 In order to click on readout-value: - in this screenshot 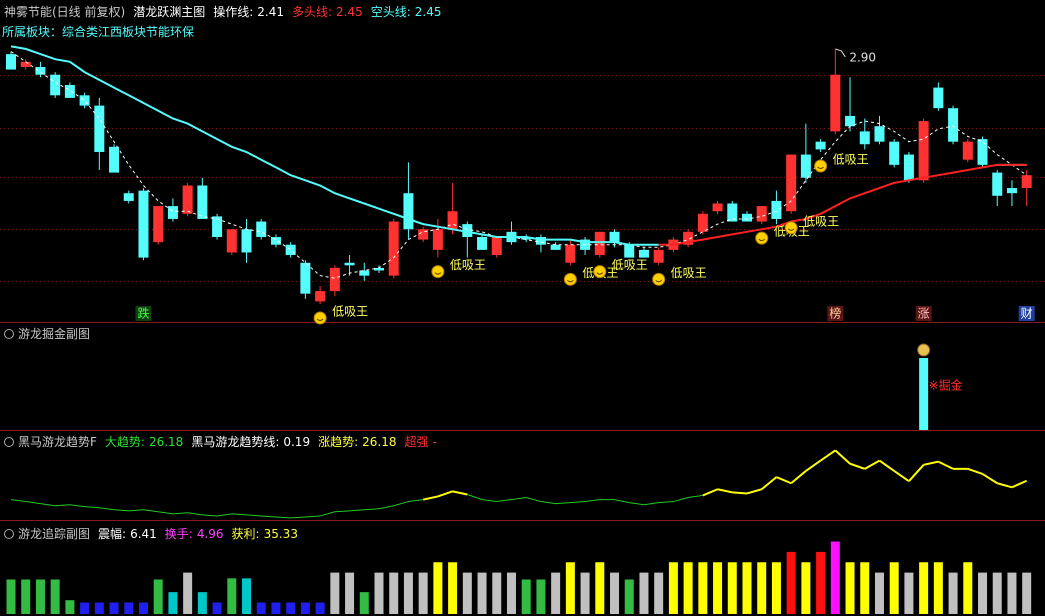, I will do `click(434, 442)`.